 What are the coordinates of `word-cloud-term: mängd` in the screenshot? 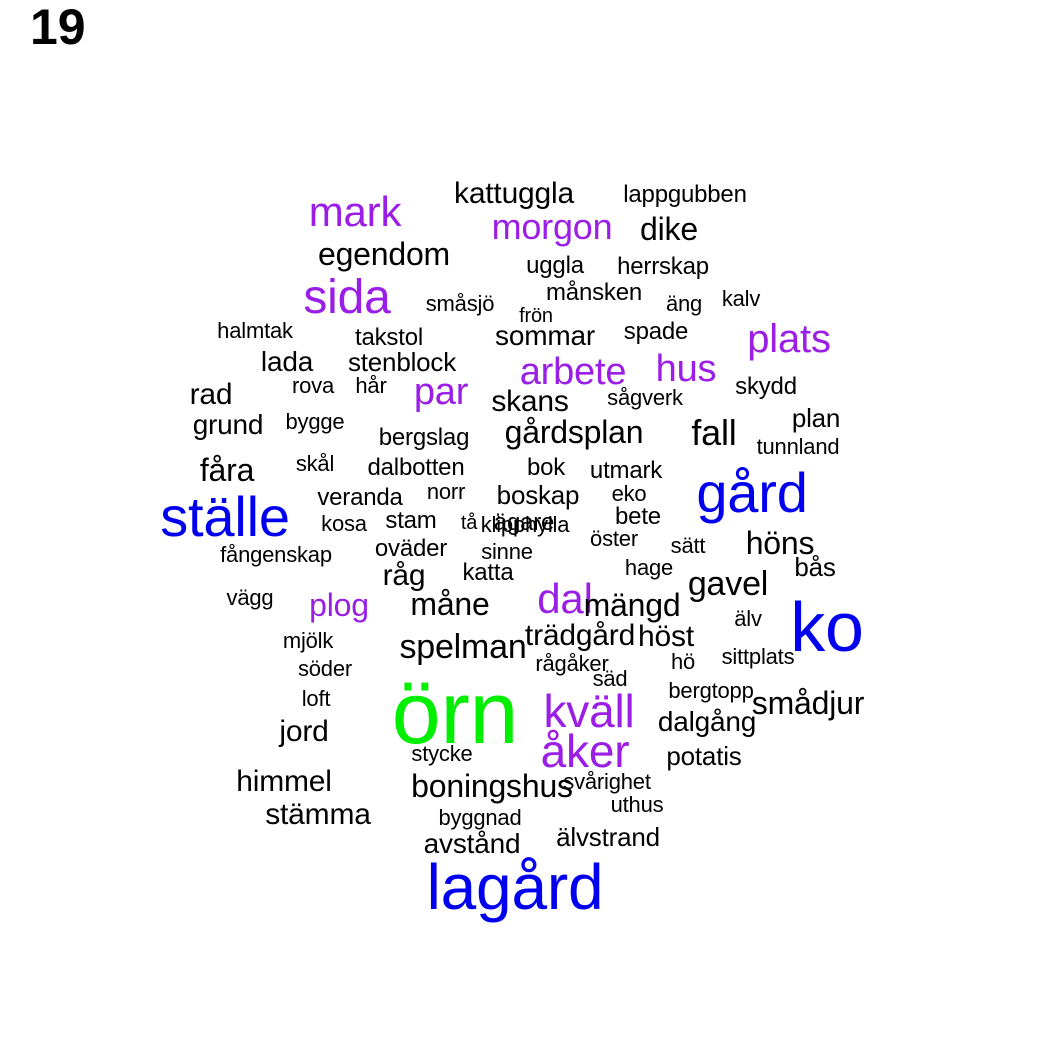 It's located at (632, 605).